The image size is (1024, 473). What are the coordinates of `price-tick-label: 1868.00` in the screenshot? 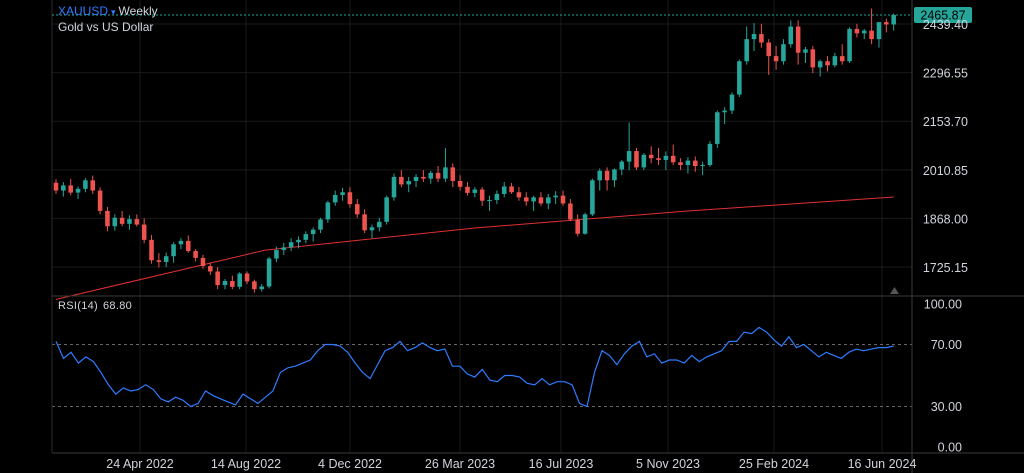 It's located at (945, 219).